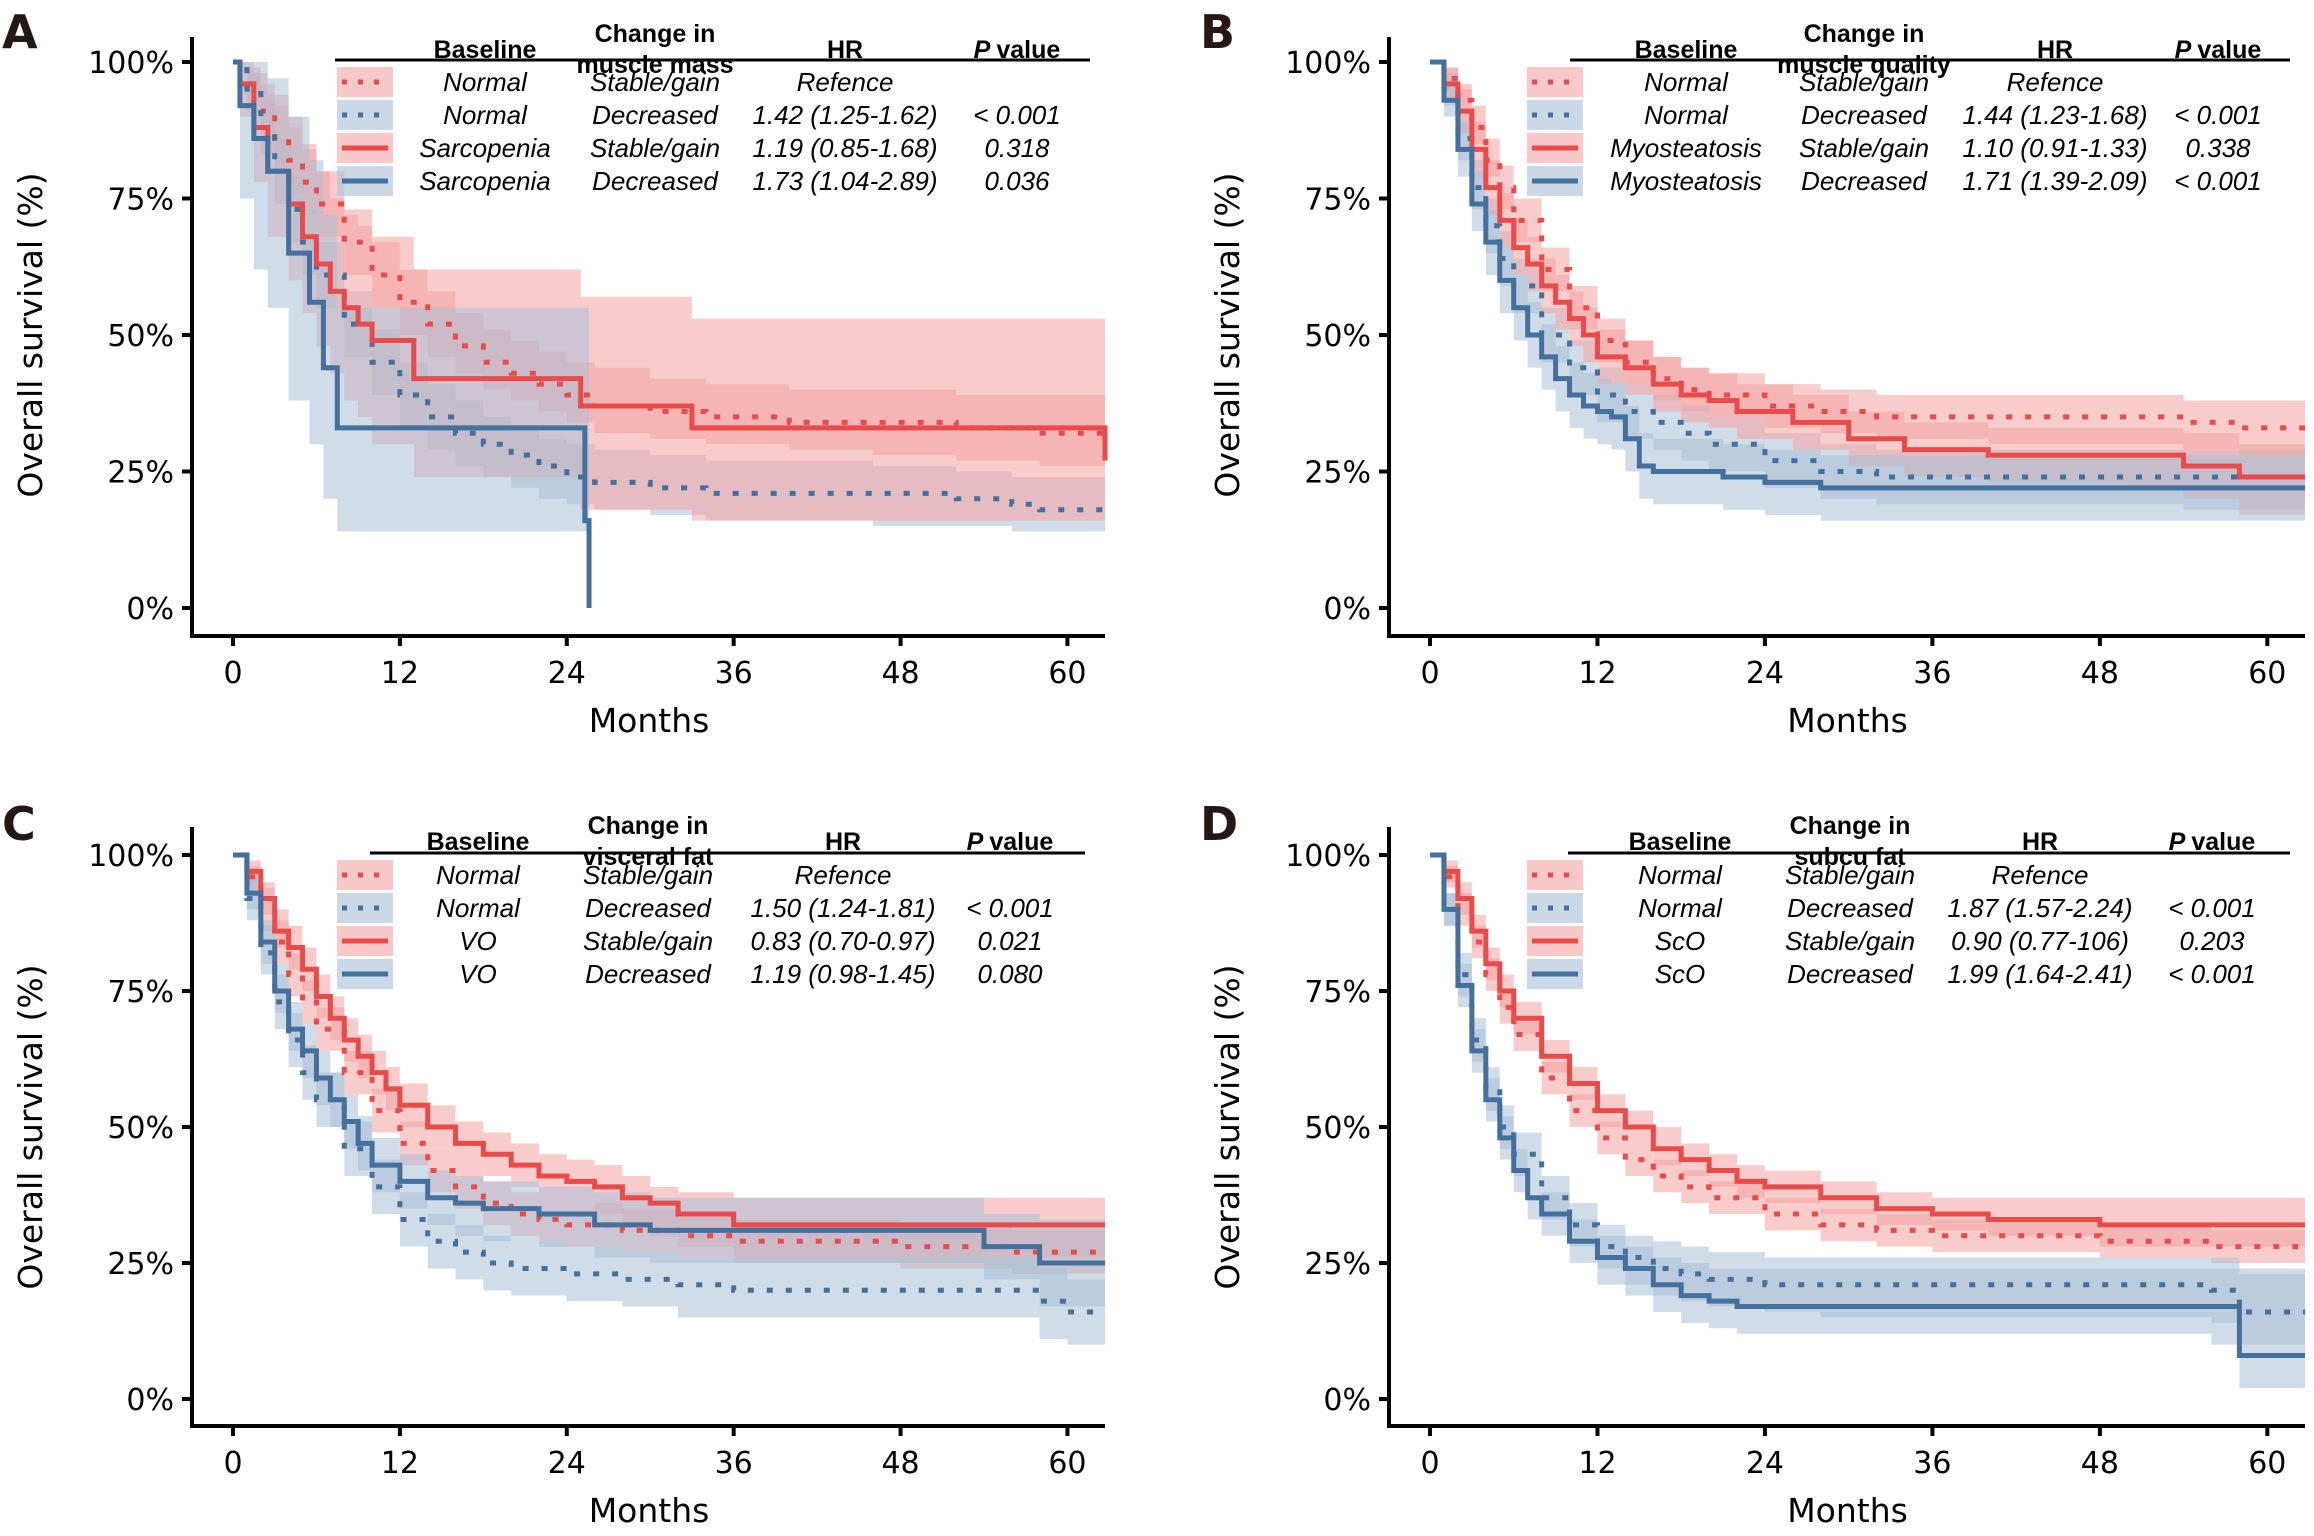 The width and height of the screenshot is (2314, 1536). I want to click on cell-p-value: 0.318, so click(1017, 148).